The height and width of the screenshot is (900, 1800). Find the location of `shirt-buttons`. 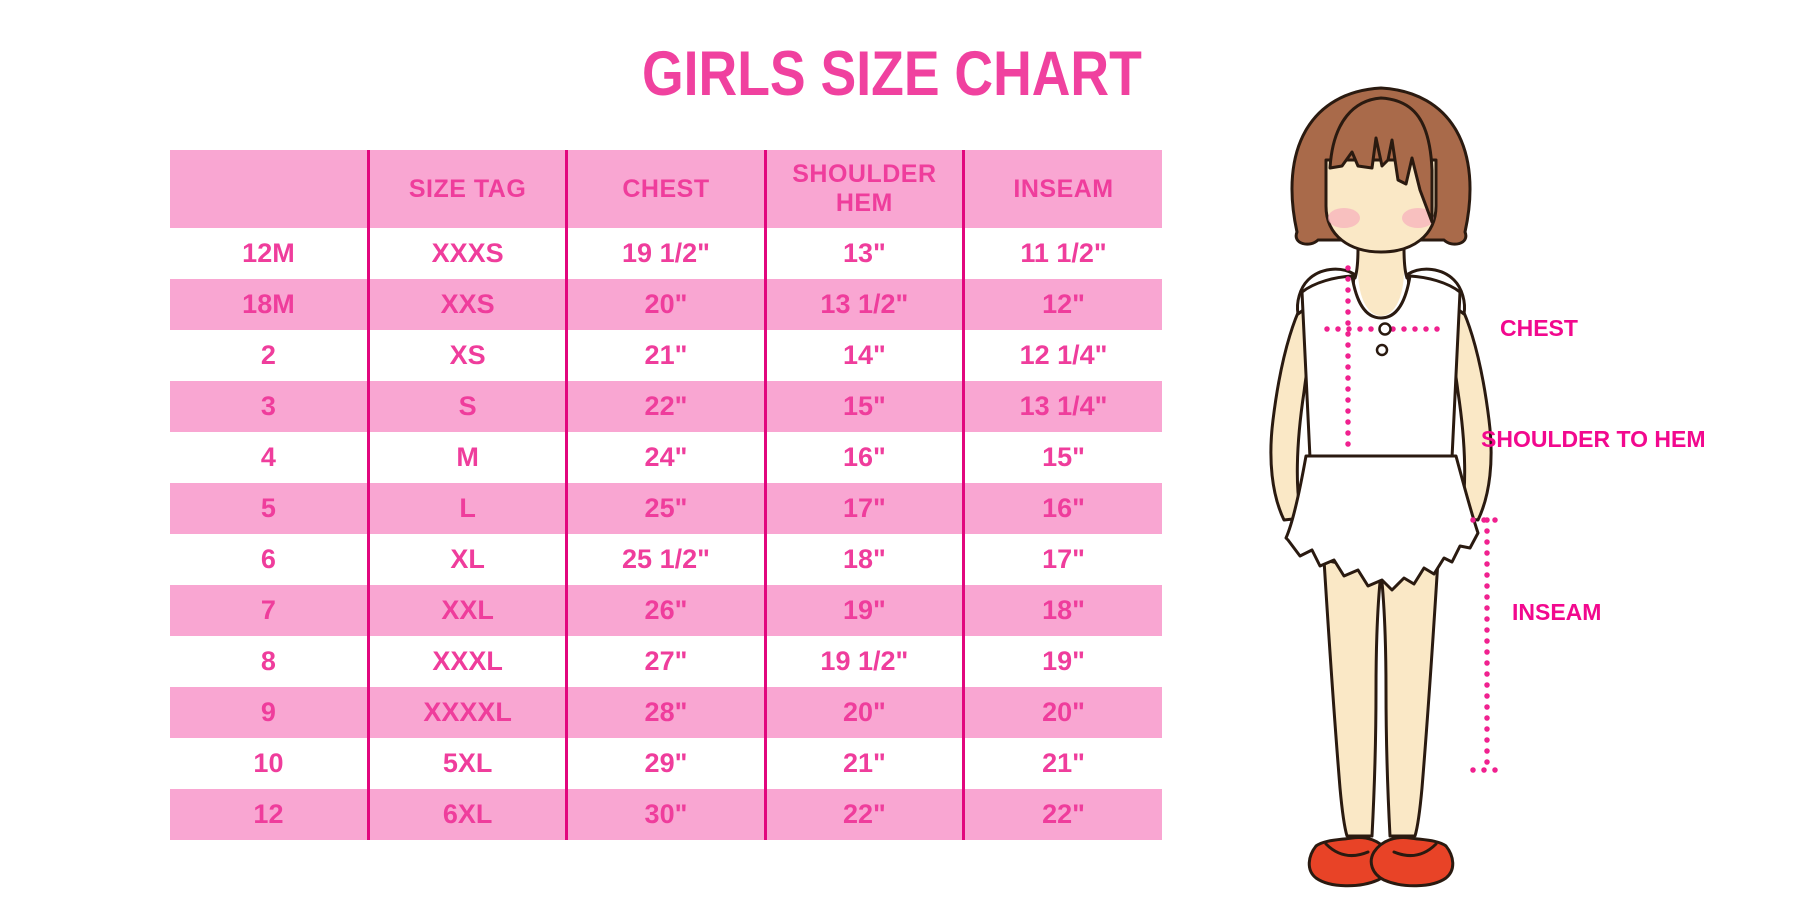

shirt-buttons is located at coordinates (1383, 339).